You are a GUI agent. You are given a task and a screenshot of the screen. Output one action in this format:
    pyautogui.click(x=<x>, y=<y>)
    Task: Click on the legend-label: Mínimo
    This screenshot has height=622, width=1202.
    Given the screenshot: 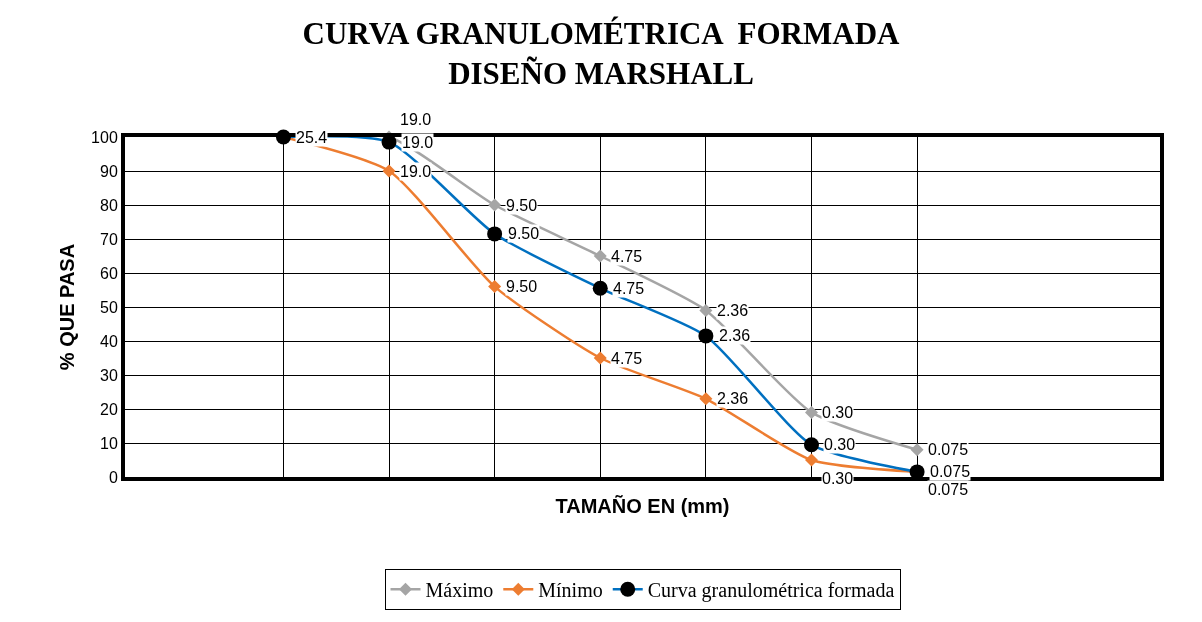 What is the action you would take?
    pyautogui.click(x=570, y=590)
    